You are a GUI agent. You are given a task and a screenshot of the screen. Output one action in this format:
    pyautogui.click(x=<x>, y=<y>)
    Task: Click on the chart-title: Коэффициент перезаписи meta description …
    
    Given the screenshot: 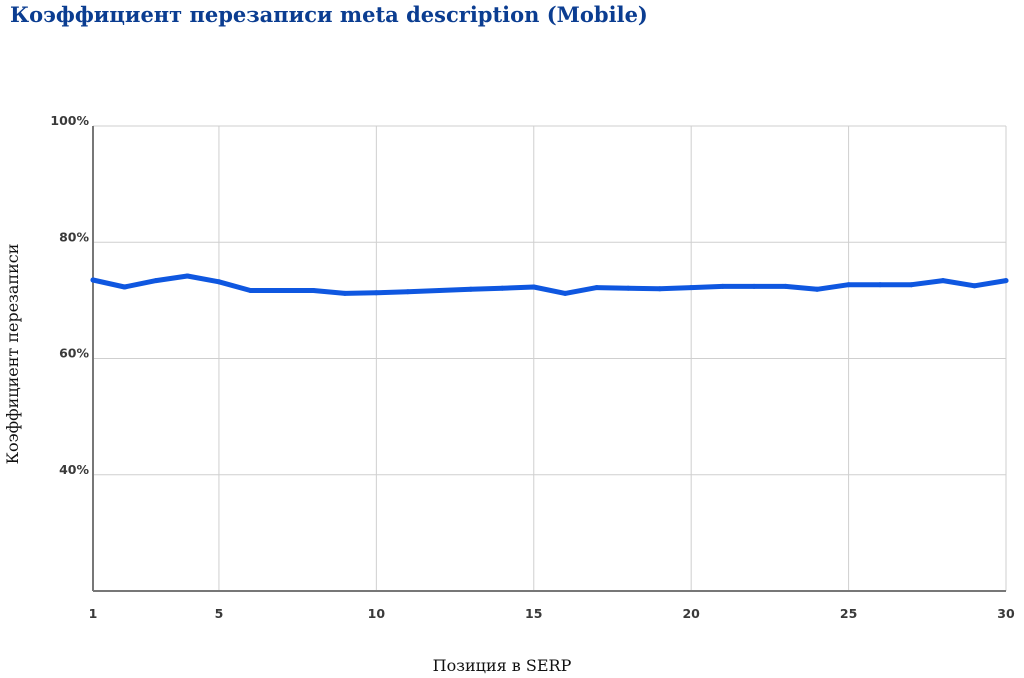 What is the action you would take?
    pyautogui.click(x=329, y=14)
    